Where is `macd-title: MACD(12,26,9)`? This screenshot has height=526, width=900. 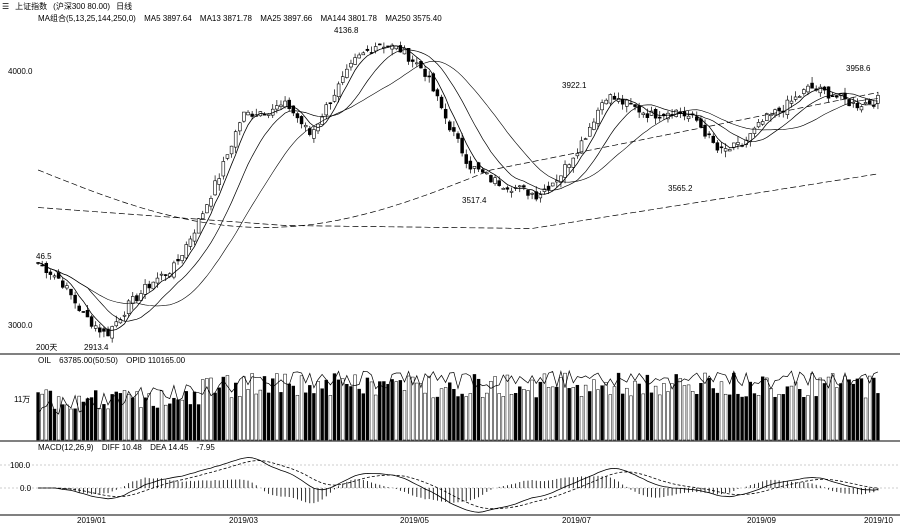
macd-title: MACD(12,26,9) is located at coordinates (66, 447).